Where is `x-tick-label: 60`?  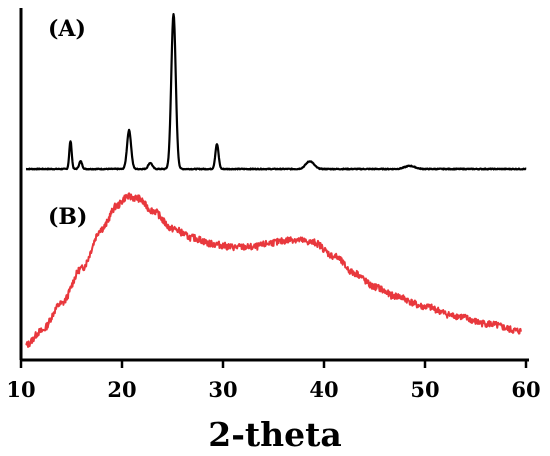
x-tick-label: 60 is located at coordinates (525, 389).